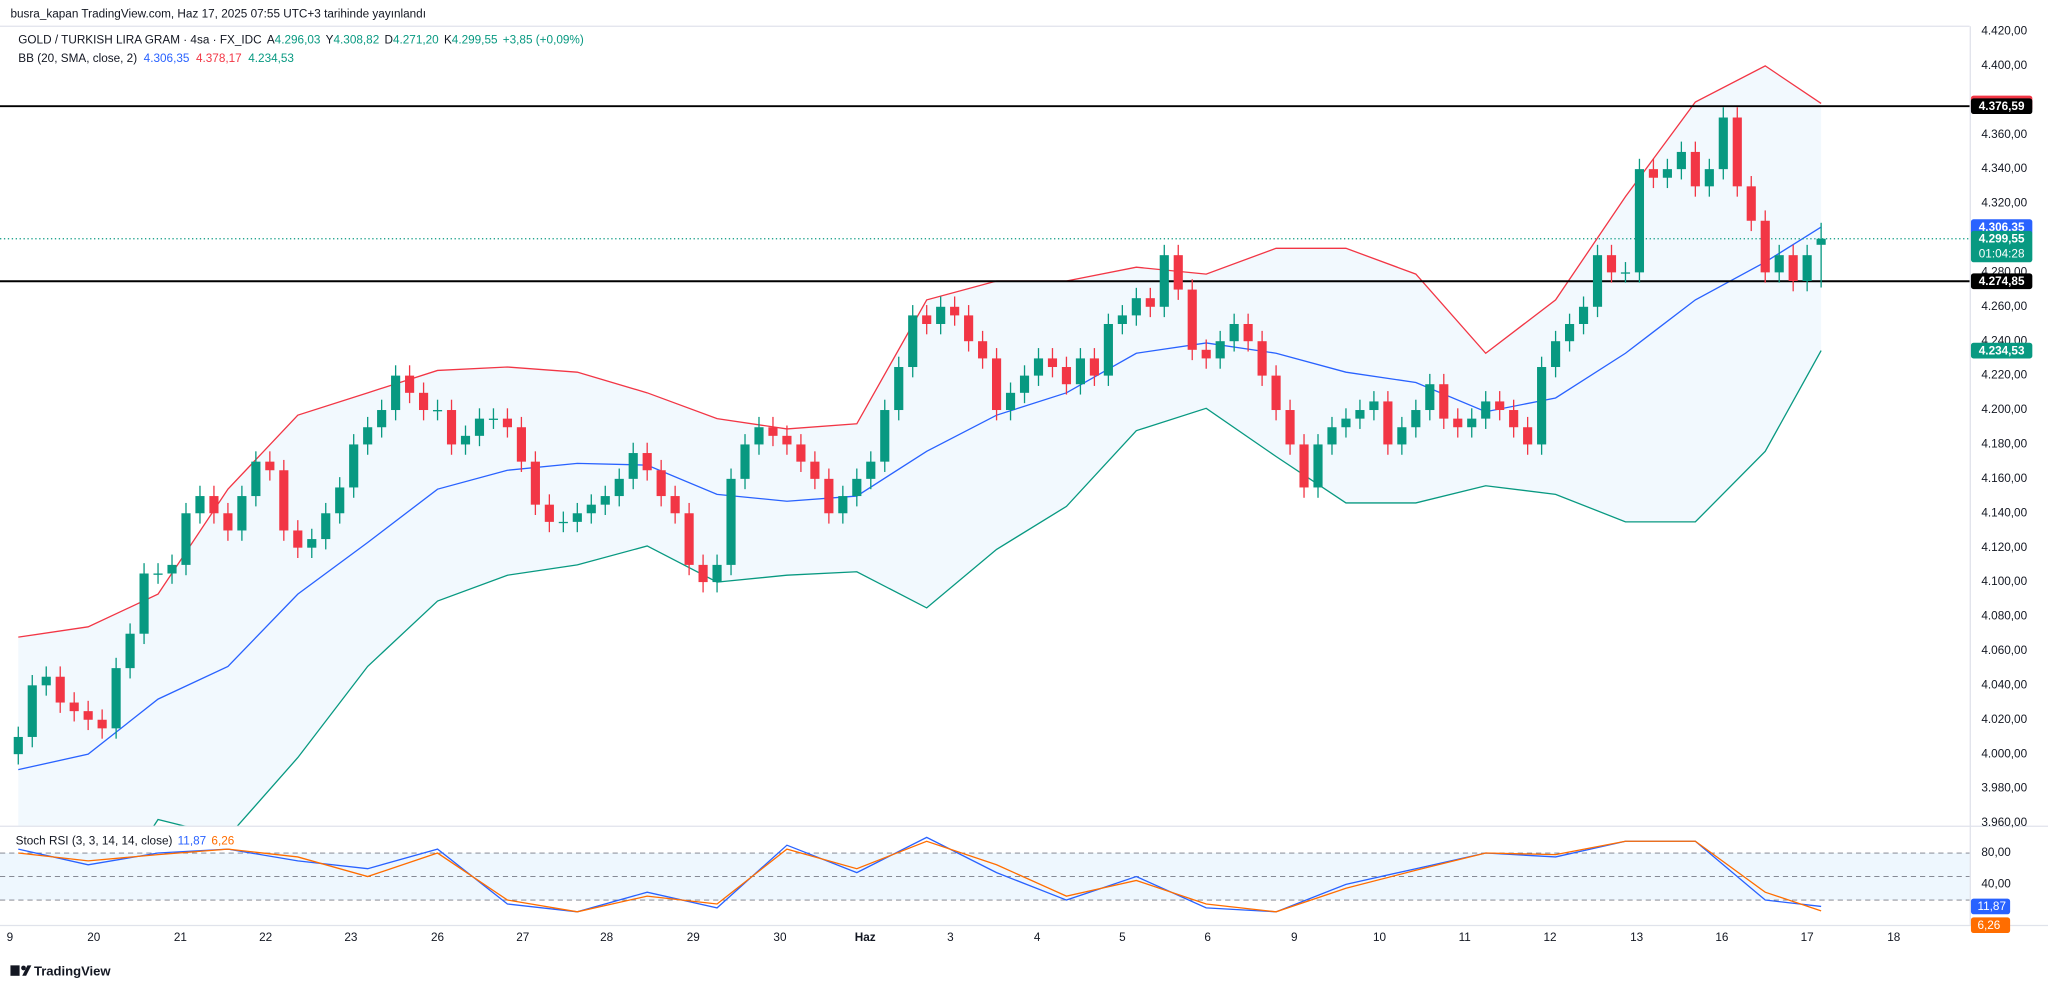 The width and height of the screenshot is (2048, 989). Describe the element at coordinates (1990, 906) in the screenshot. I see `value-tag` at that location.